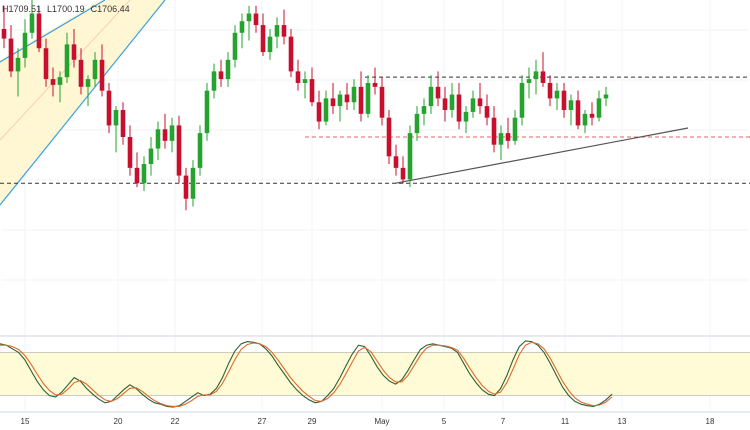 This screenshot has width=750, height=430. What do you see at coordinates (118, 421) in the screenshot?
I see `x-tick-label: 20` at bounding box center [118, 421].